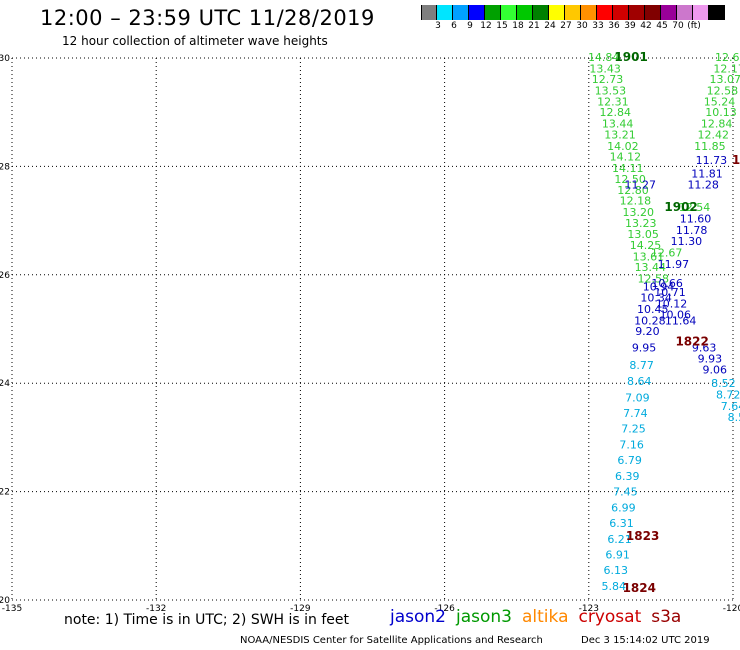  Describe the element at coordinates (633, 429) in the screenshot. I see `wave-height-value: 7.25` at that location.